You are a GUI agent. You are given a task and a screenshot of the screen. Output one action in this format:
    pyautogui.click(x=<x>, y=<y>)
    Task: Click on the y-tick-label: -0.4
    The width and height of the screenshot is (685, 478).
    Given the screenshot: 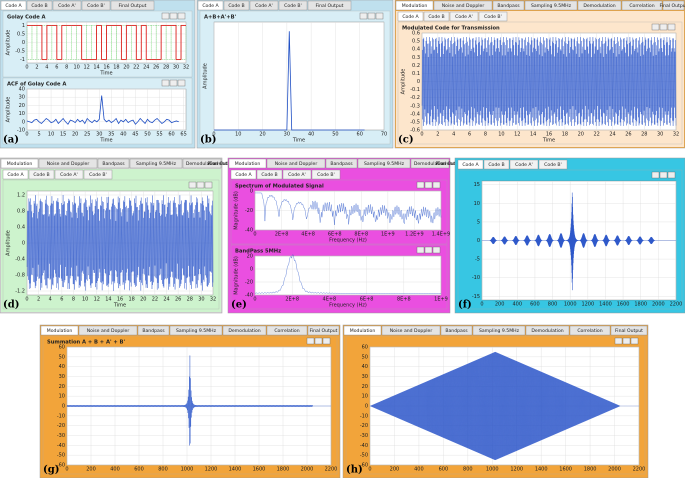 What is the action you would take?
    pyautogui.click(x=20, y=260)
    